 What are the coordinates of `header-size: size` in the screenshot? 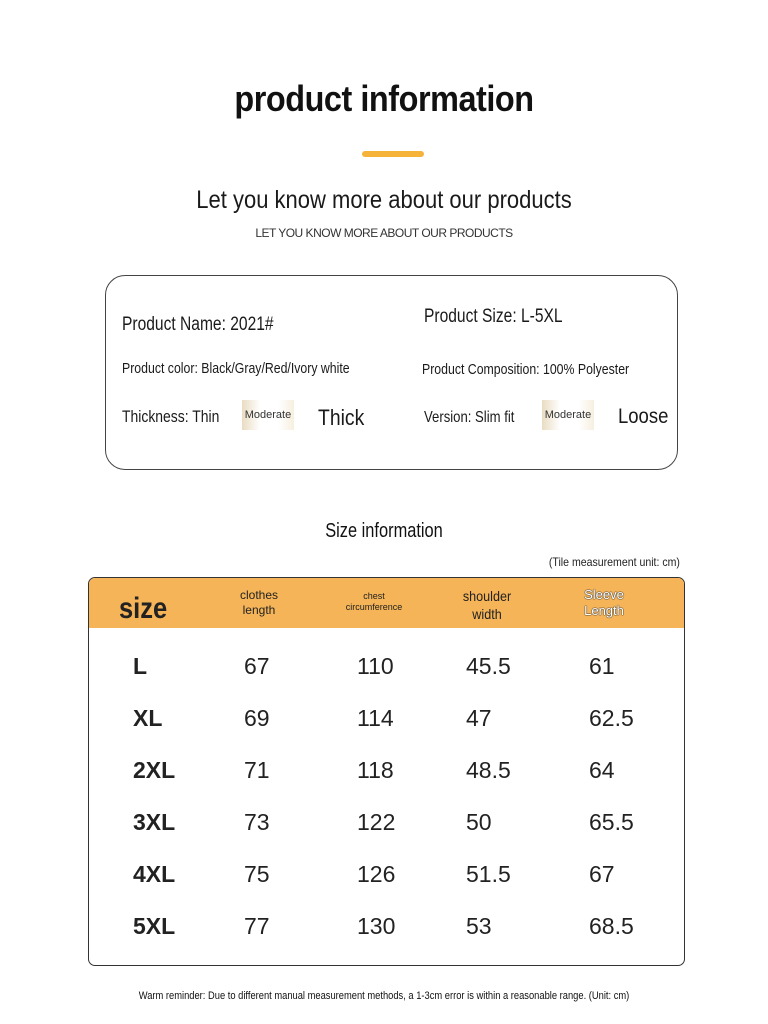 It's located at (143, 608).